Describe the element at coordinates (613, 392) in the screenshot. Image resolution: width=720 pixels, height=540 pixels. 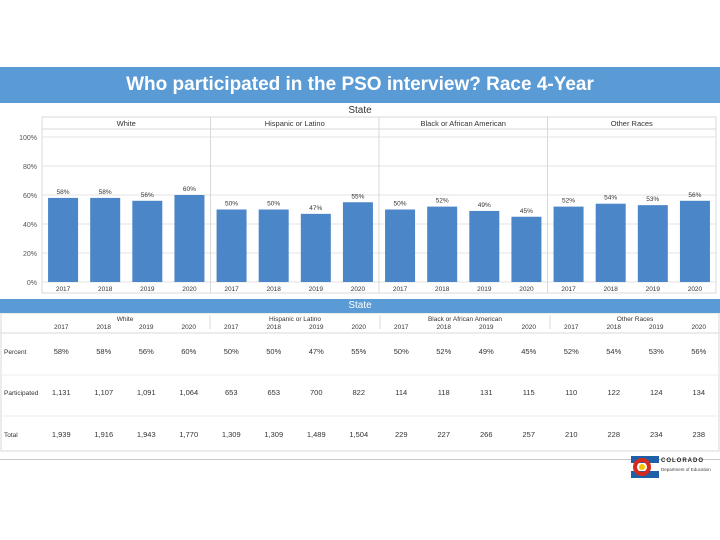
I see `table-cell: 122` at that location.